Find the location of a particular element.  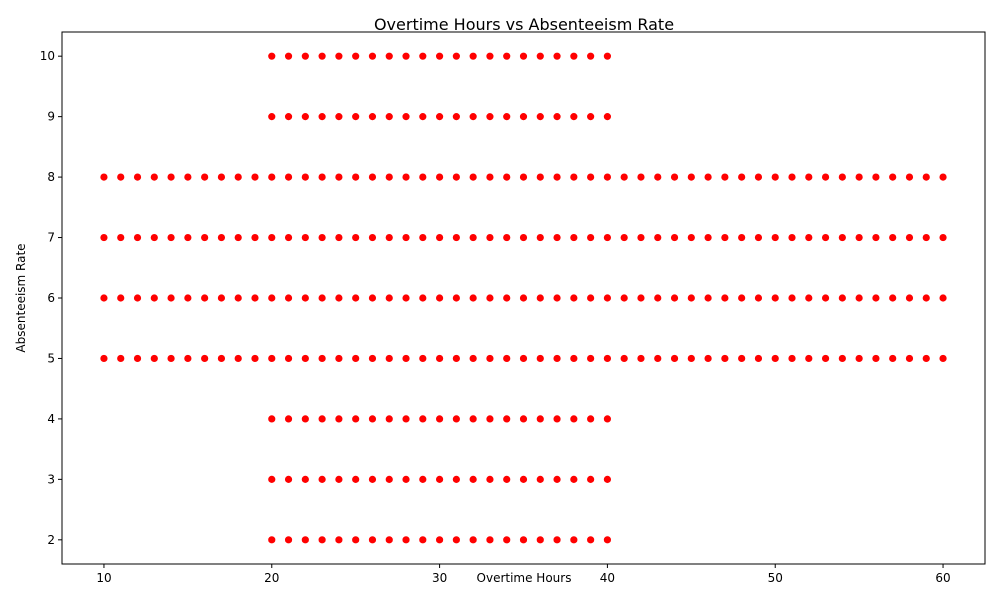

x-tick-label: 30 is located at coordinates (439, 578).